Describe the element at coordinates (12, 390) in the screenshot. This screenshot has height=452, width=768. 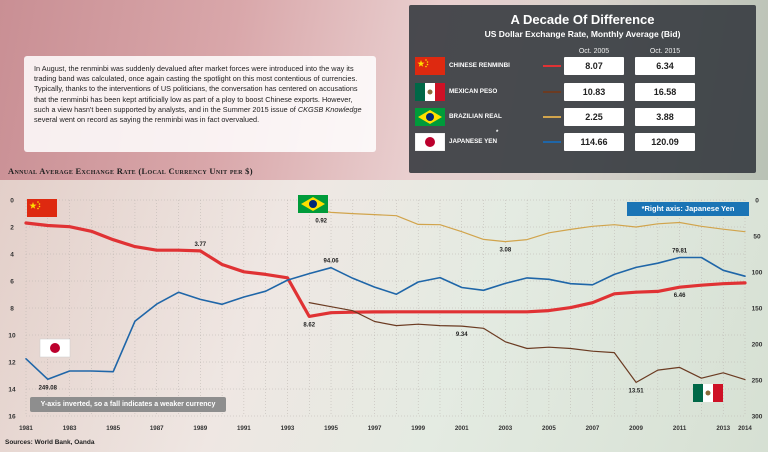
I see `y-left-tick-label: 14` at that location.